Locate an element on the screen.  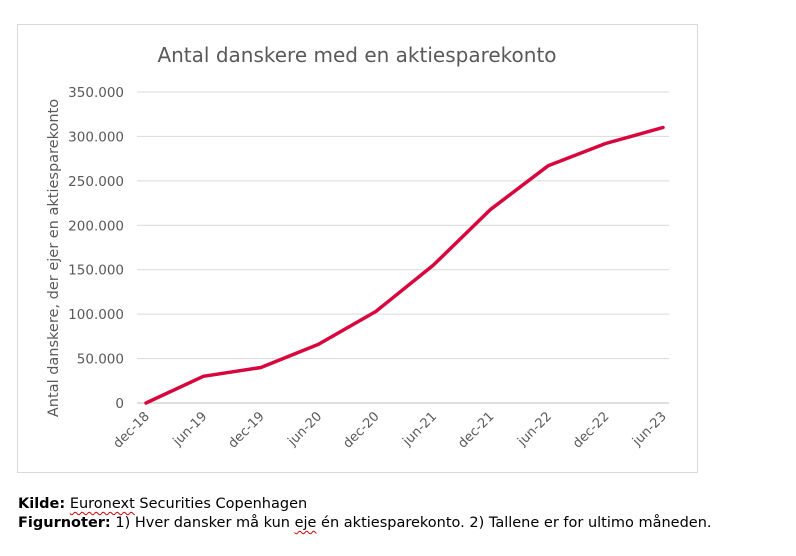
notes-text-pre: 1) Hver dansker må kun is located at coordinates (202, 523).